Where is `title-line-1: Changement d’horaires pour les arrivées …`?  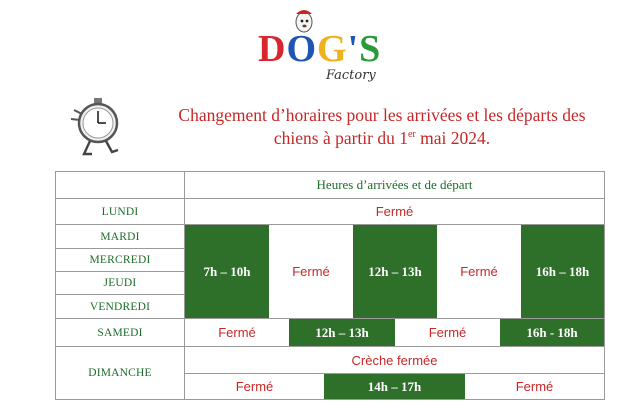 title-line-1: Changement d’horaires pour les arrivées … is located at coordinates (382, 115).